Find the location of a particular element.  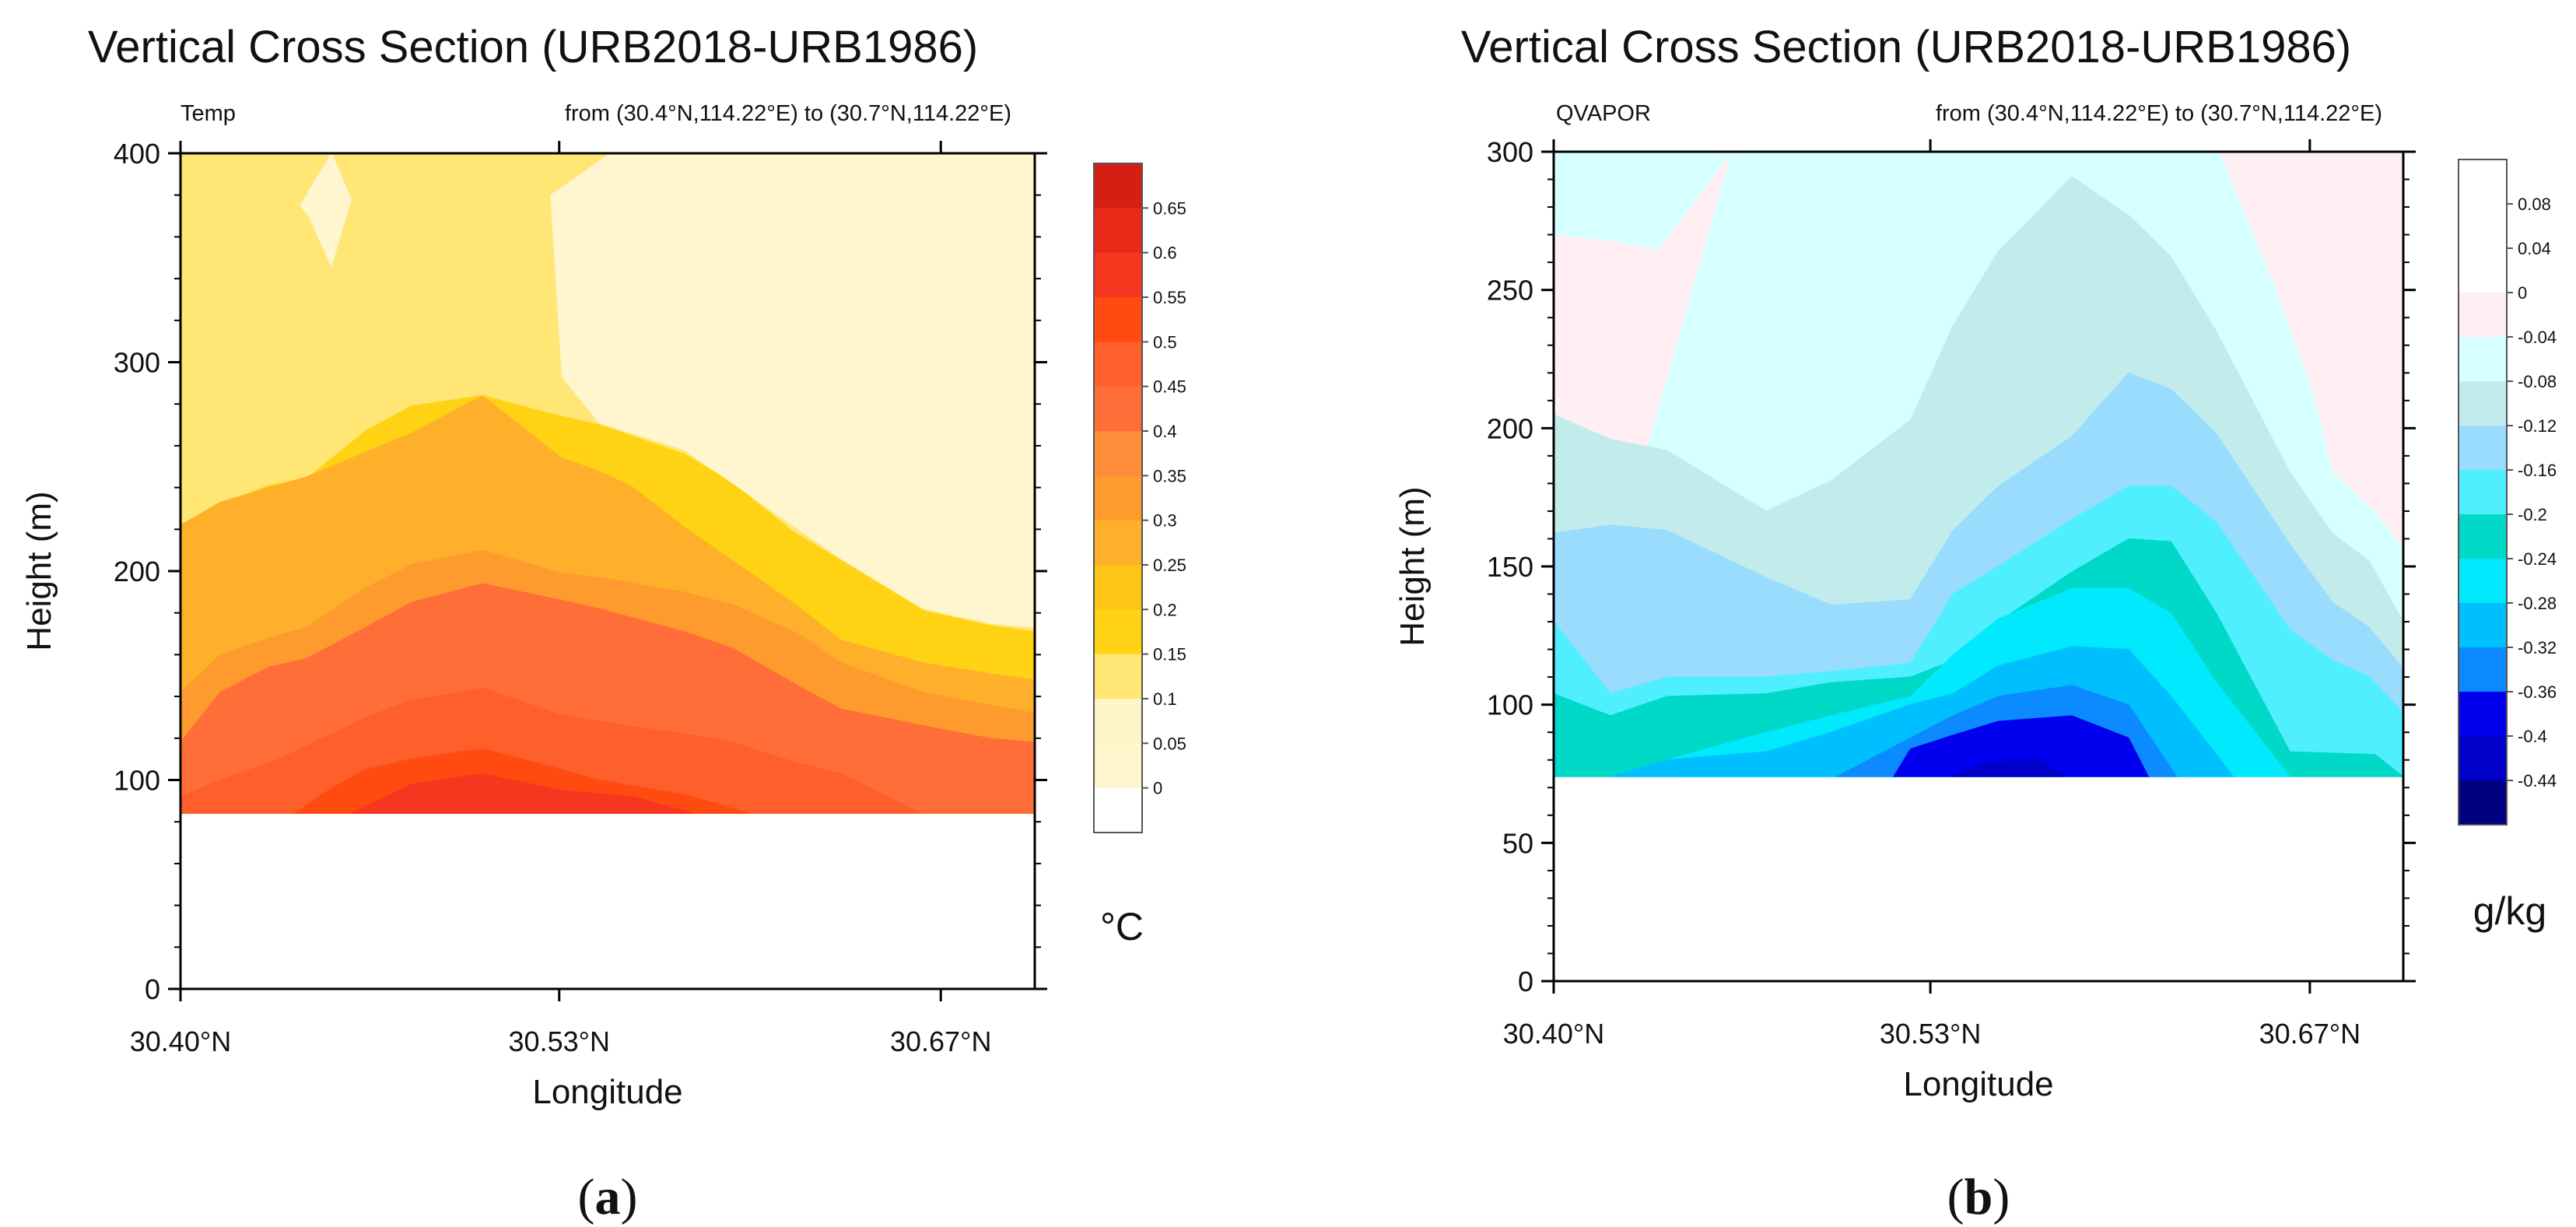

colorbar-label: -0.16 is located at coordinates (2537, 471).